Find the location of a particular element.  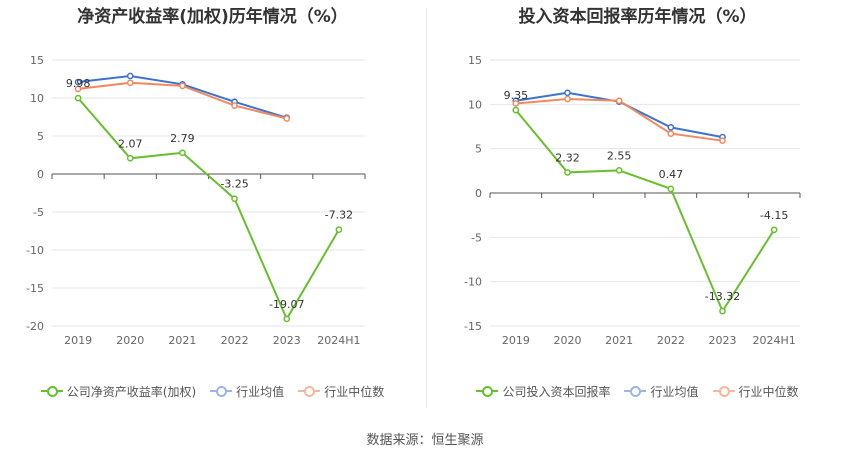

data-label: -3.25 is located at coordinates (234, 184).